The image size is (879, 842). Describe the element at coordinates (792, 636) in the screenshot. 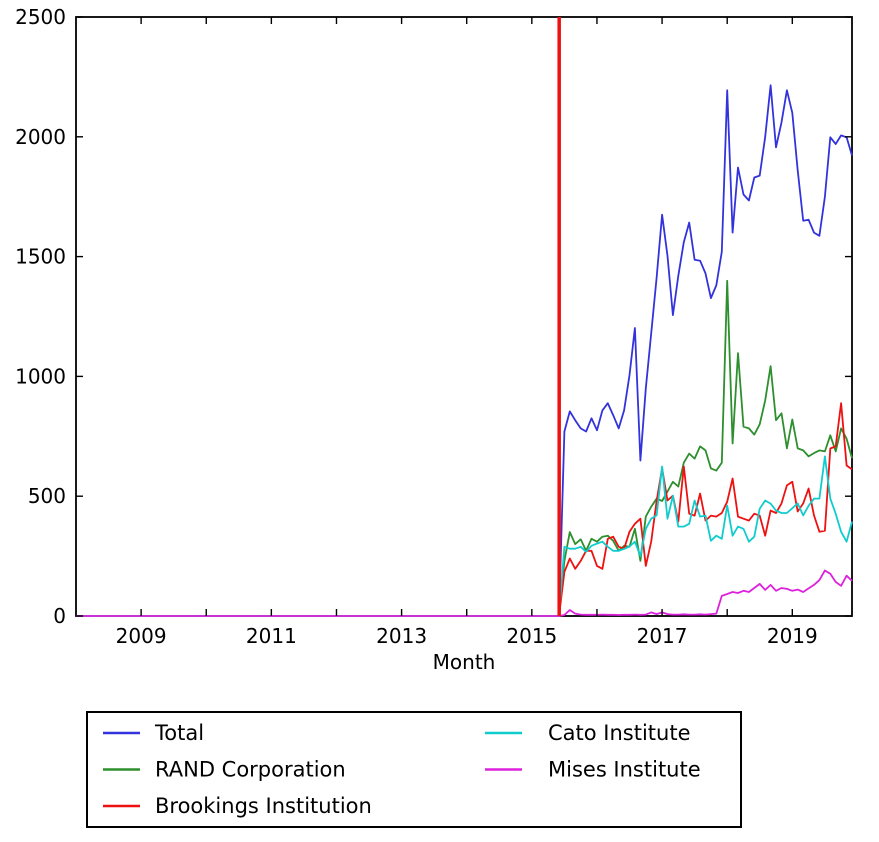

I see `x-tick-label: 2019` at that location.